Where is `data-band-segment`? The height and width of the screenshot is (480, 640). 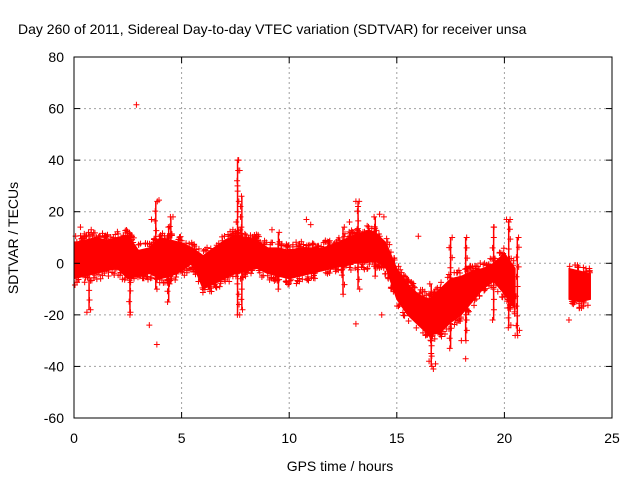 data-band-segment is located at coordinates (208, 268).